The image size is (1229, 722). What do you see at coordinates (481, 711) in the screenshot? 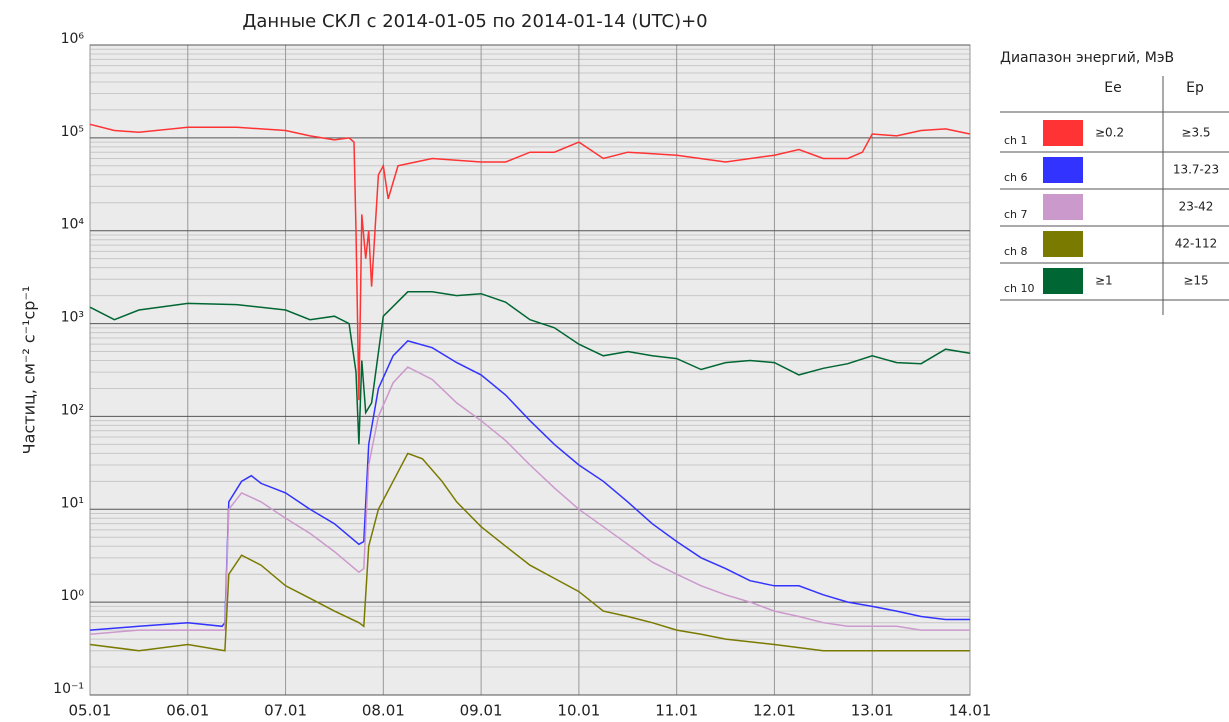
I see `x-tick-label: 09.01` at bounding box center [481, 711].